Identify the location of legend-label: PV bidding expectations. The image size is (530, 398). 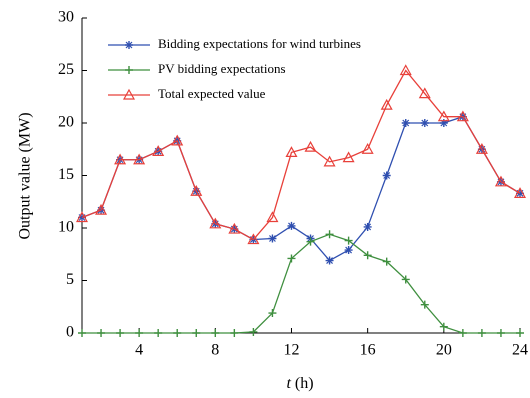
(222, 68).